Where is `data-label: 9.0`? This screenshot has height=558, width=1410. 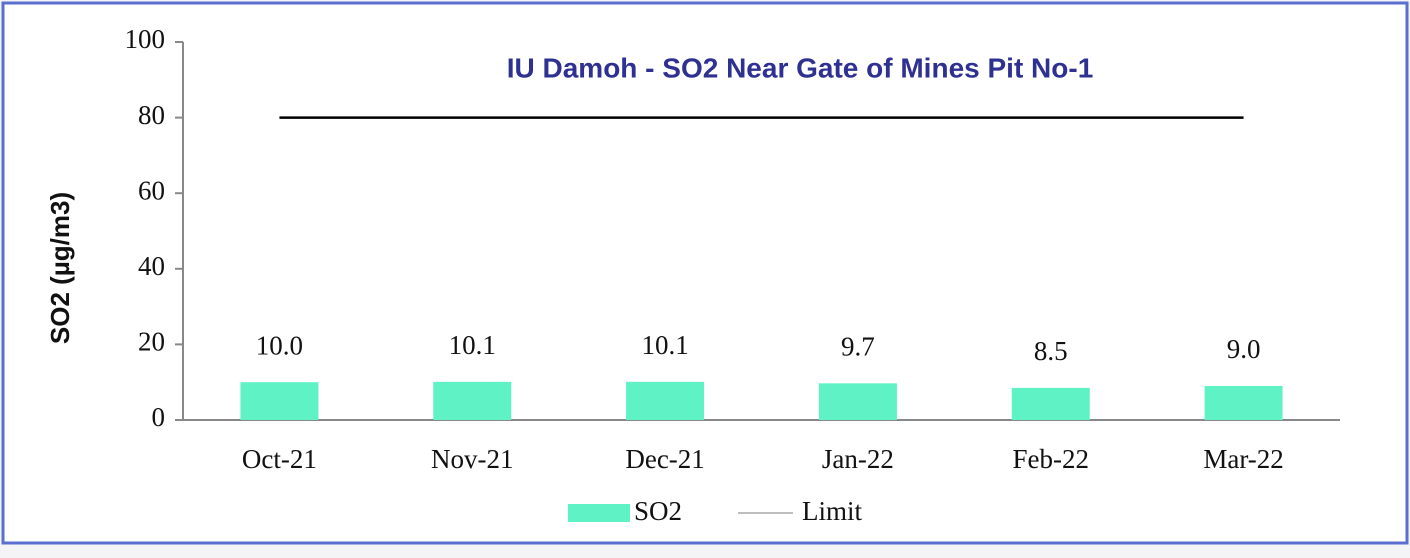
data-label: 9.0 is located at coordinates (1244, 349).